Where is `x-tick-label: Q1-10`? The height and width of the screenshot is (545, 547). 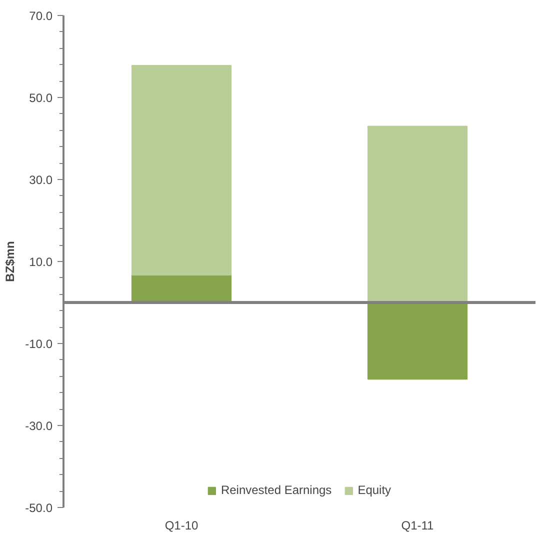
x-tick-label: Q1-10 is located at coordinates (181, 525).